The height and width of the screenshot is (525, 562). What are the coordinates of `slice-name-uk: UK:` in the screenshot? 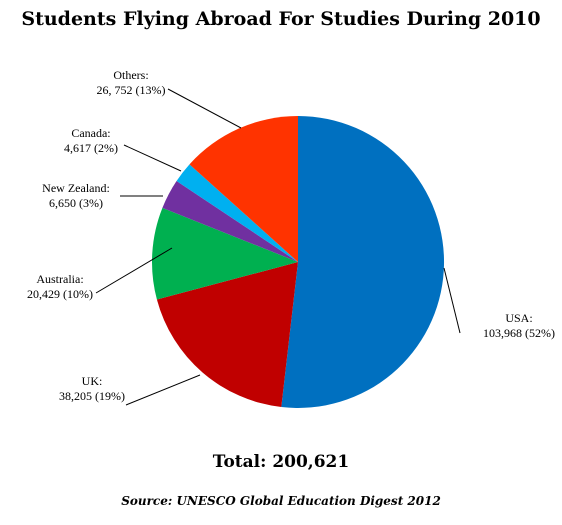 It's located at (92, 381).